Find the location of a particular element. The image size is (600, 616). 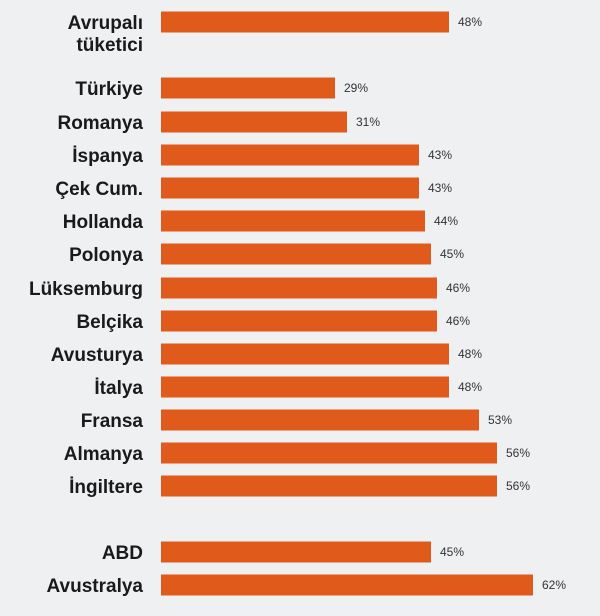

category-label-fransa: Fransa is located at coordinates (112, 421).